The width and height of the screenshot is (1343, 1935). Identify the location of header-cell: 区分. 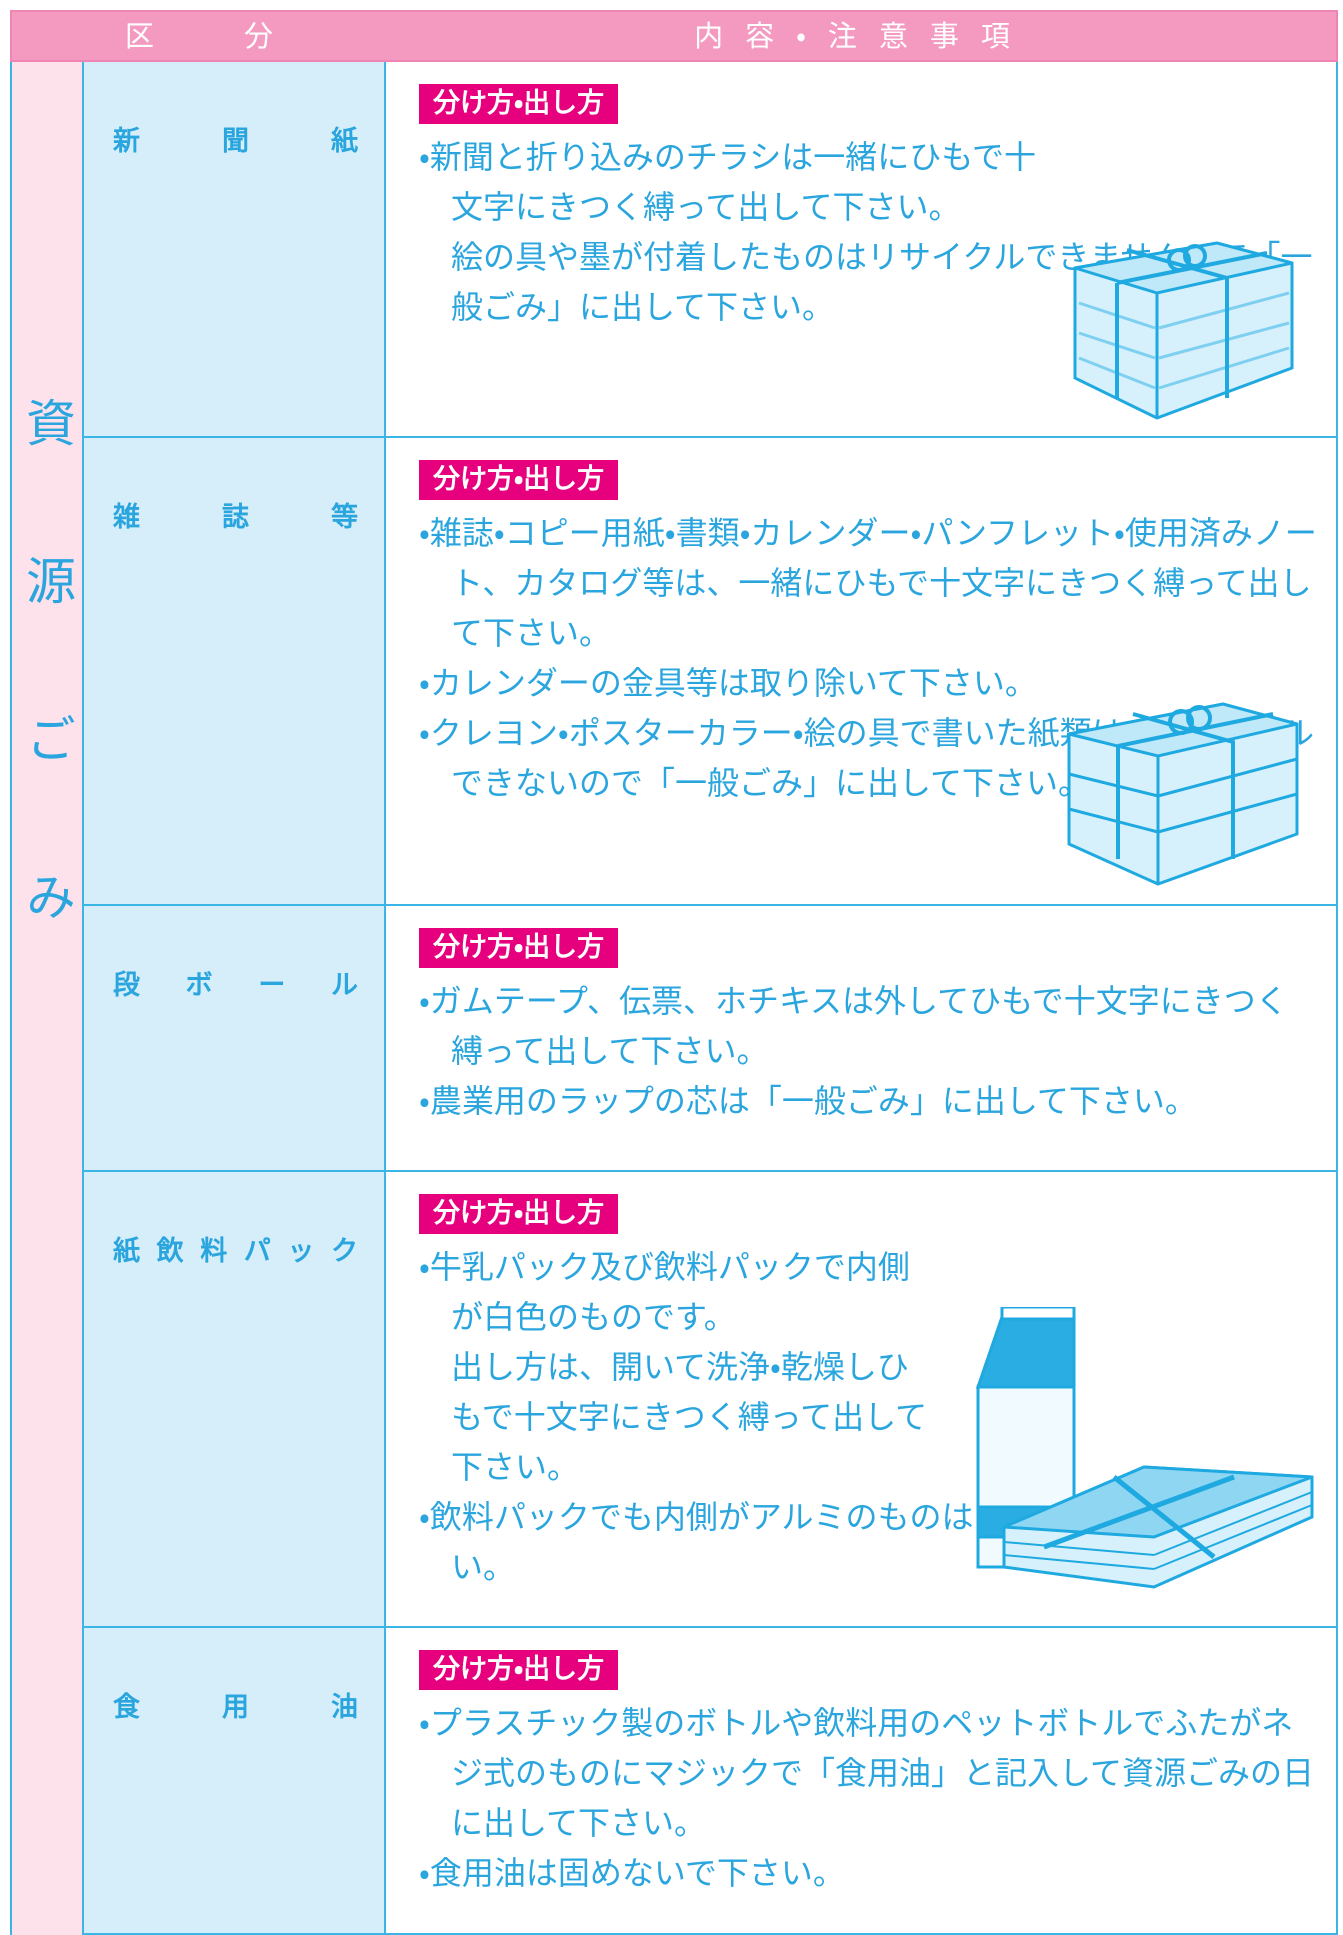
(243, 36).